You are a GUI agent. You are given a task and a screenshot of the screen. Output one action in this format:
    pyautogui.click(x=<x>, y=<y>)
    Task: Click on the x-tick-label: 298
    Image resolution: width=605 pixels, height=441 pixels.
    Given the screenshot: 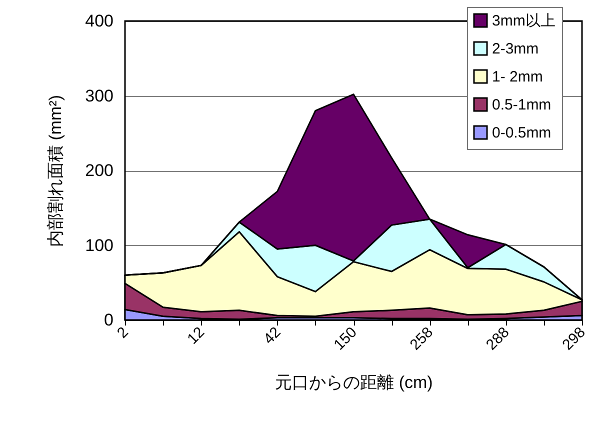 What is the action you would take?
    pyautogui.click(x=574, y=339)
    